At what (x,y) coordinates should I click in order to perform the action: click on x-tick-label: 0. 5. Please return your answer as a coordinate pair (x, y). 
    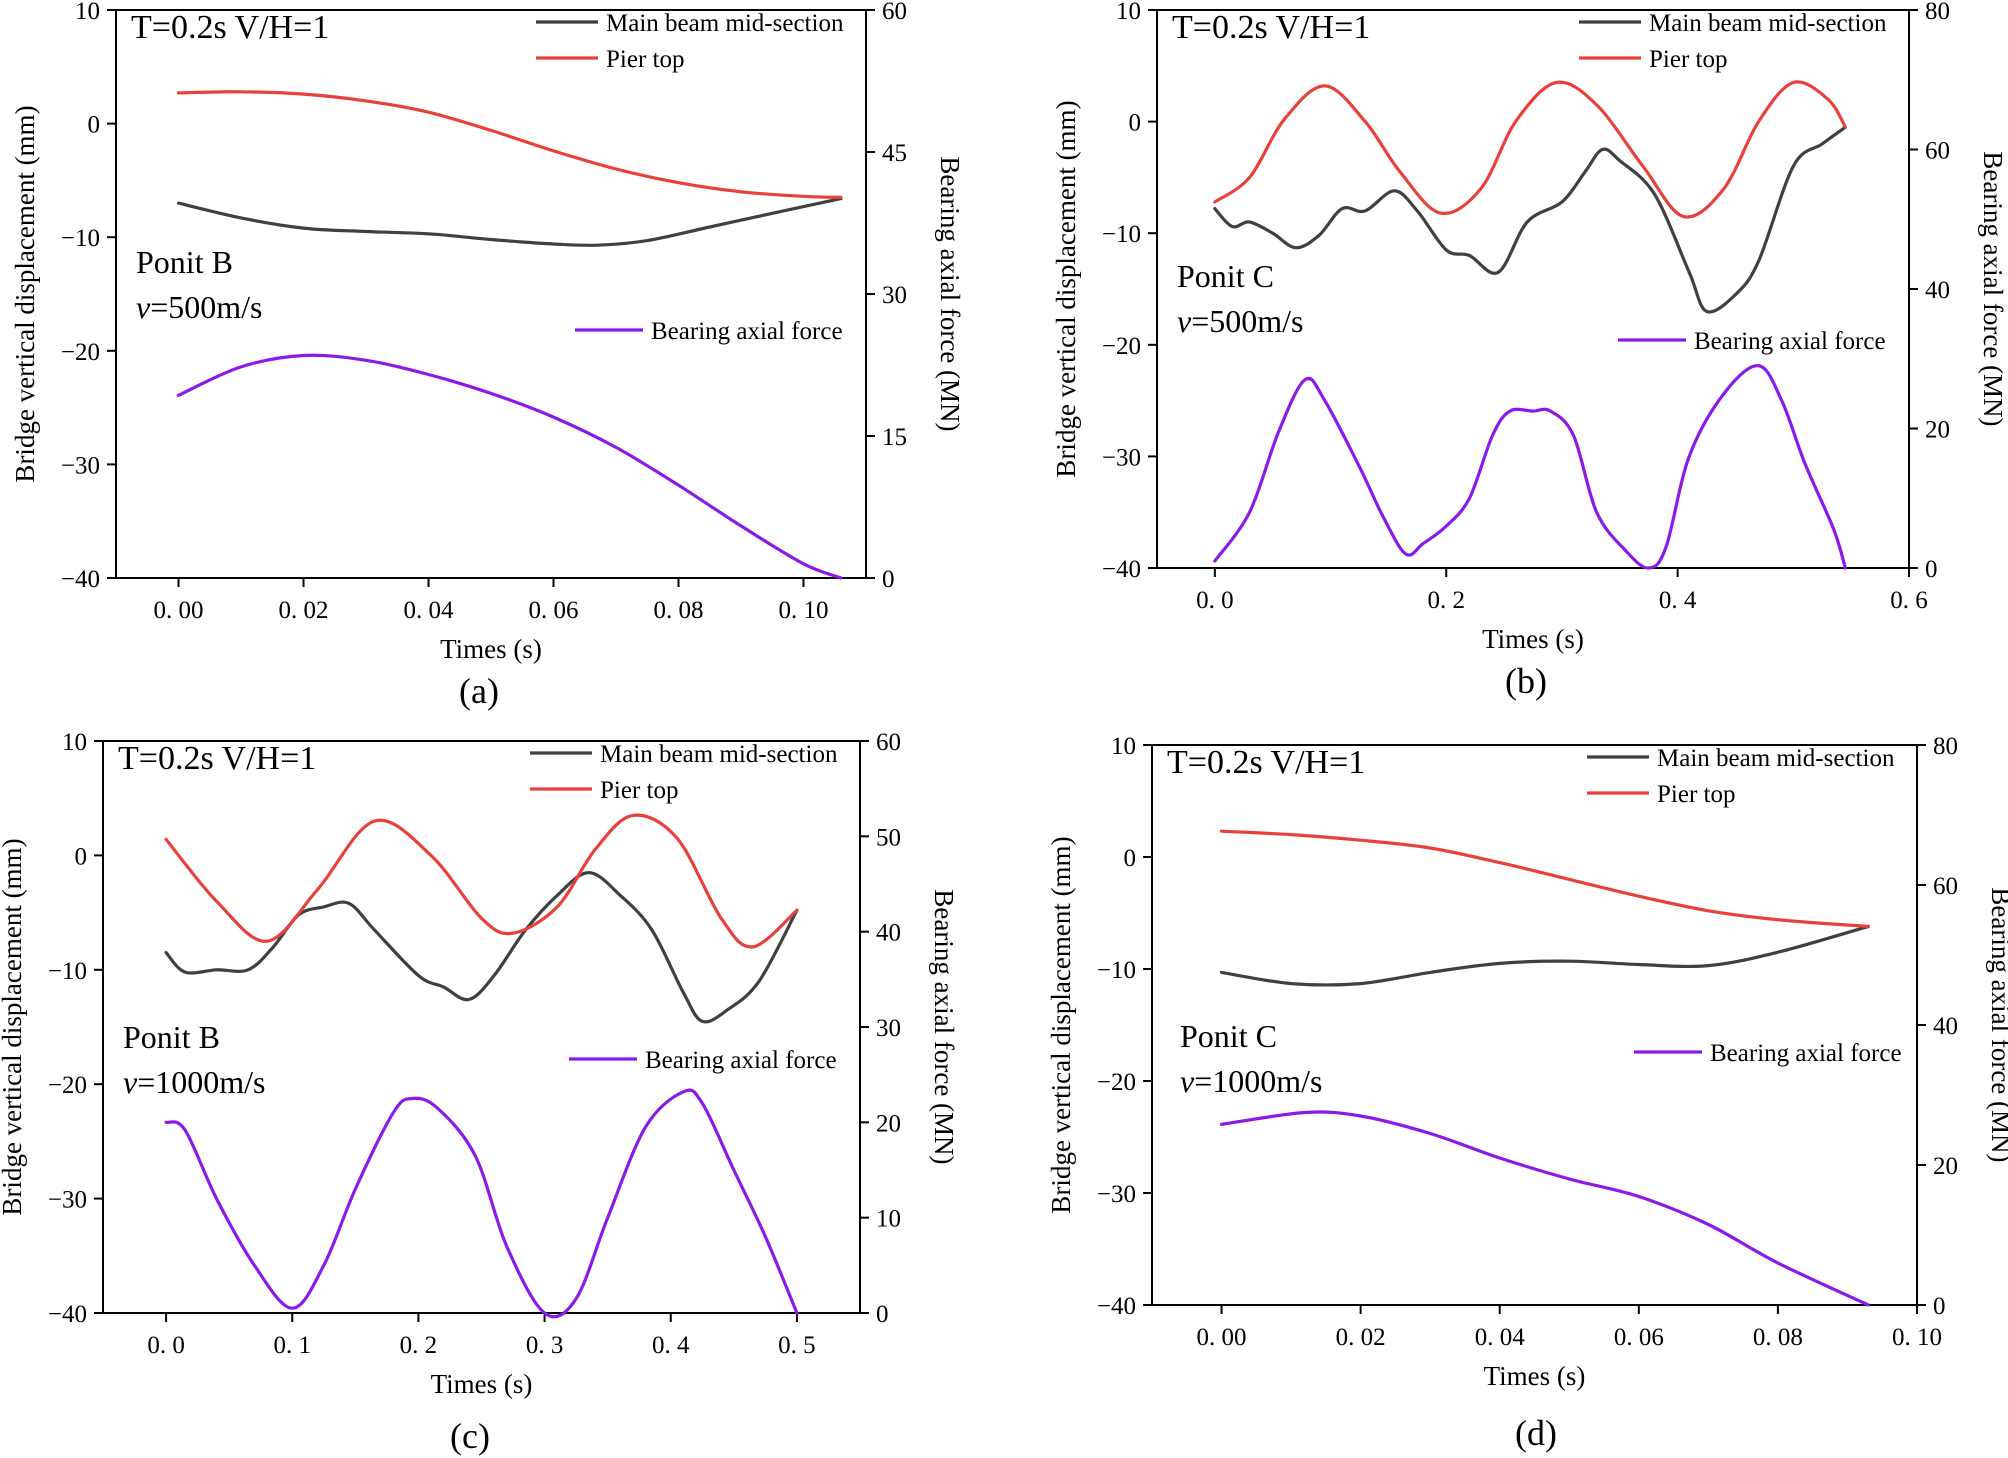
    Looking at the image, I should click on (797, 1345).